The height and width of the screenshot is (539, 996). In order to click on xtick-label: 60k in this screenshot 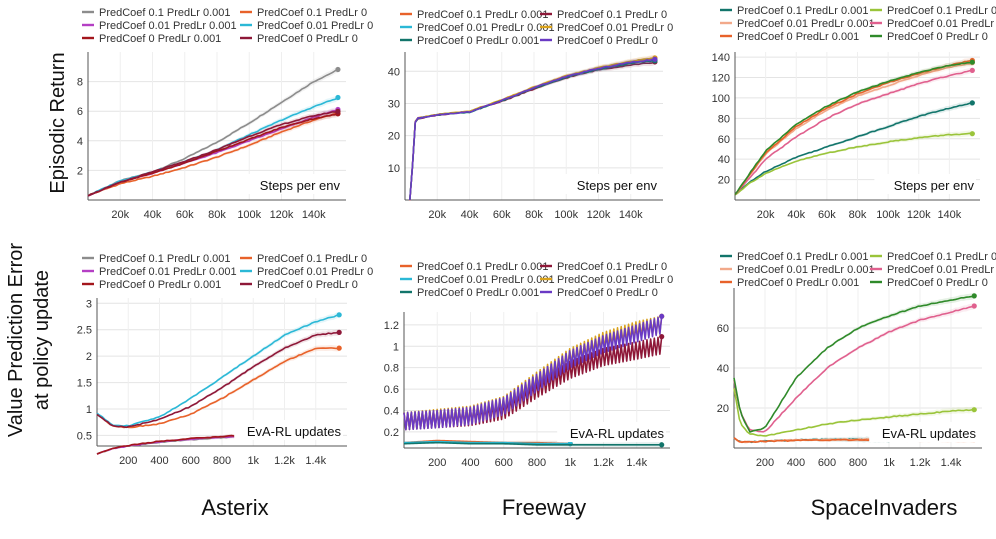, I will do `click(185, 215)`.